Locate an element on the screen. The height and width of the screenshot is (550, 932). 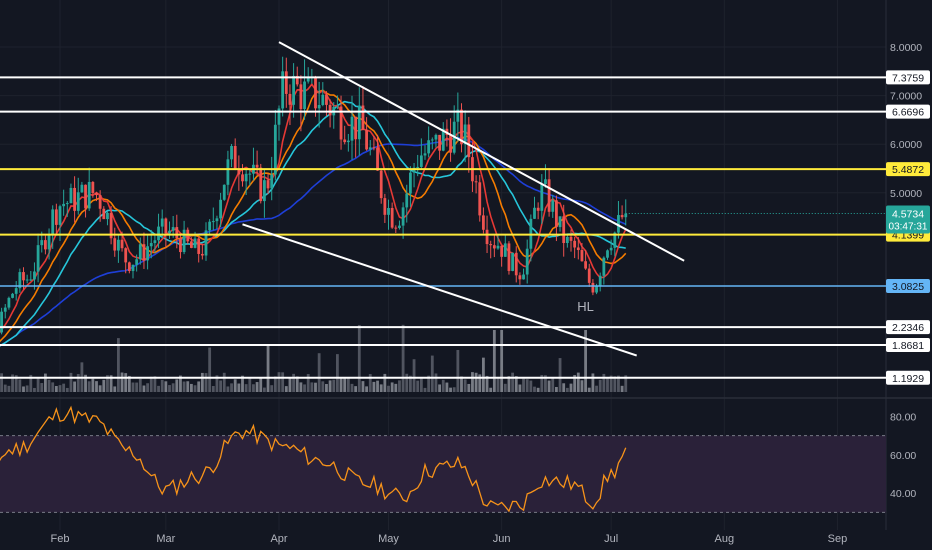
price-tick-label: 6.0000 is located at coordinates (906, 145).